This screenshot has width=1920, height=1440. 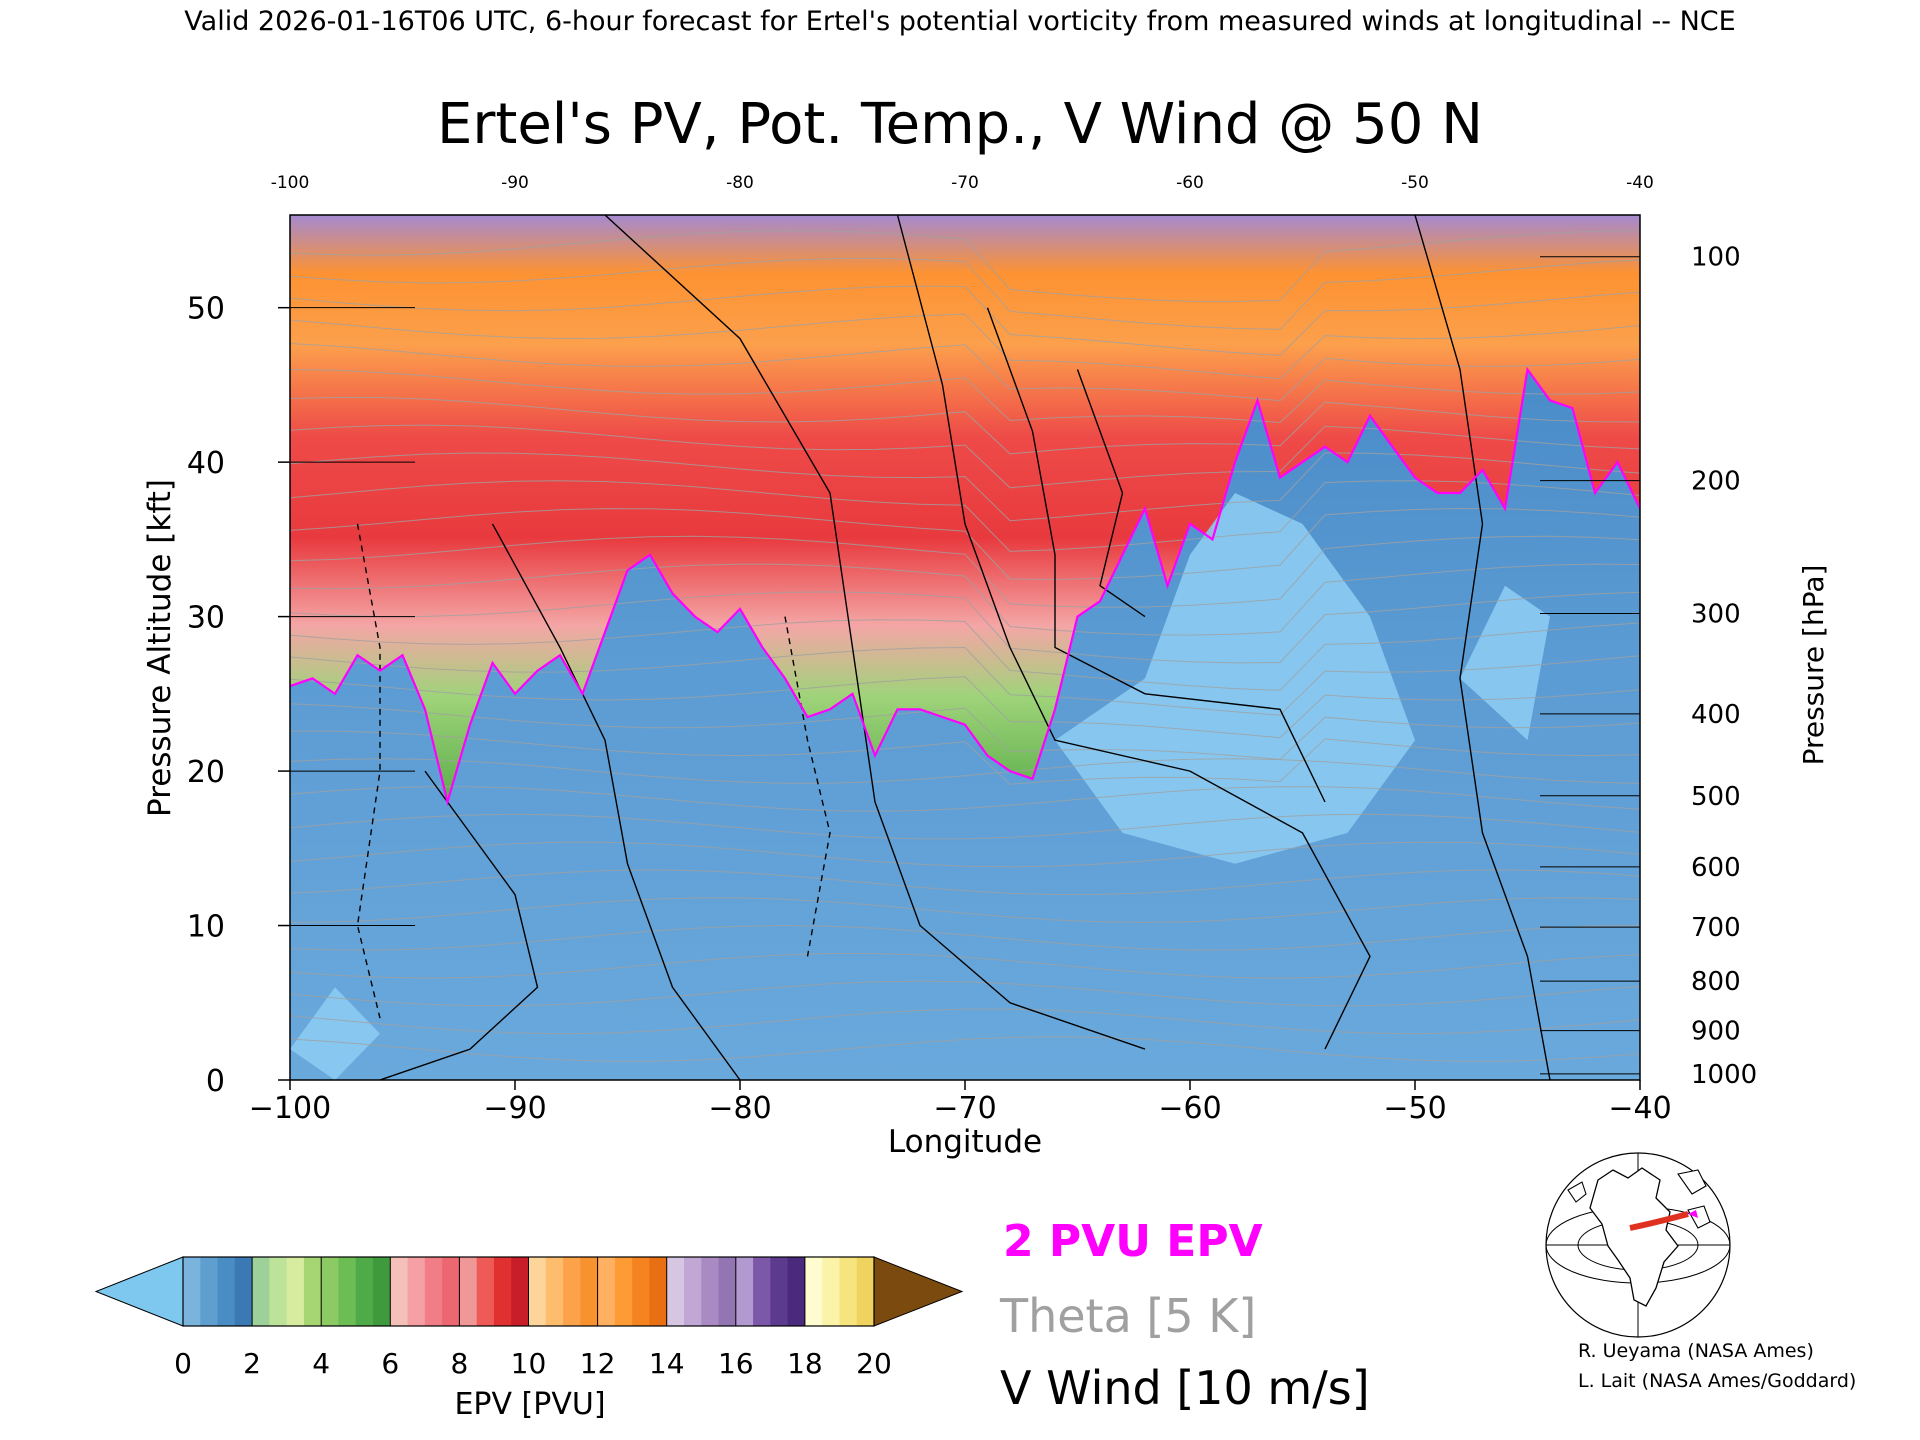 What do you see at coordinates (290, 1108) in the screenshot?
I see `x-tick-label: −100` at bounding box center [290, 1108].